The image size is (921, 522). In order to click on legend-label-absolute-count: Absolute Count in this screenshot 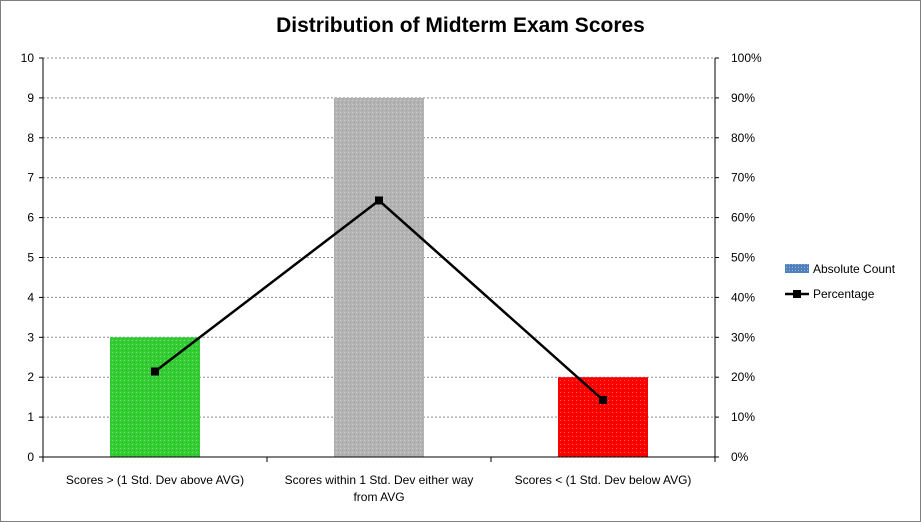, I will do `click(854, 269)`.